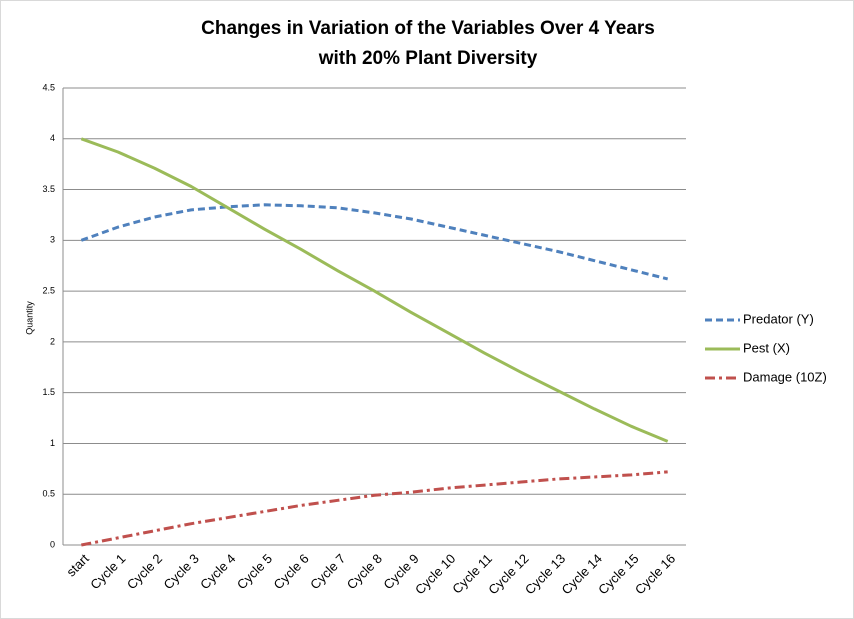  I want to click on y-tick-label: 3, so click(52, 240).